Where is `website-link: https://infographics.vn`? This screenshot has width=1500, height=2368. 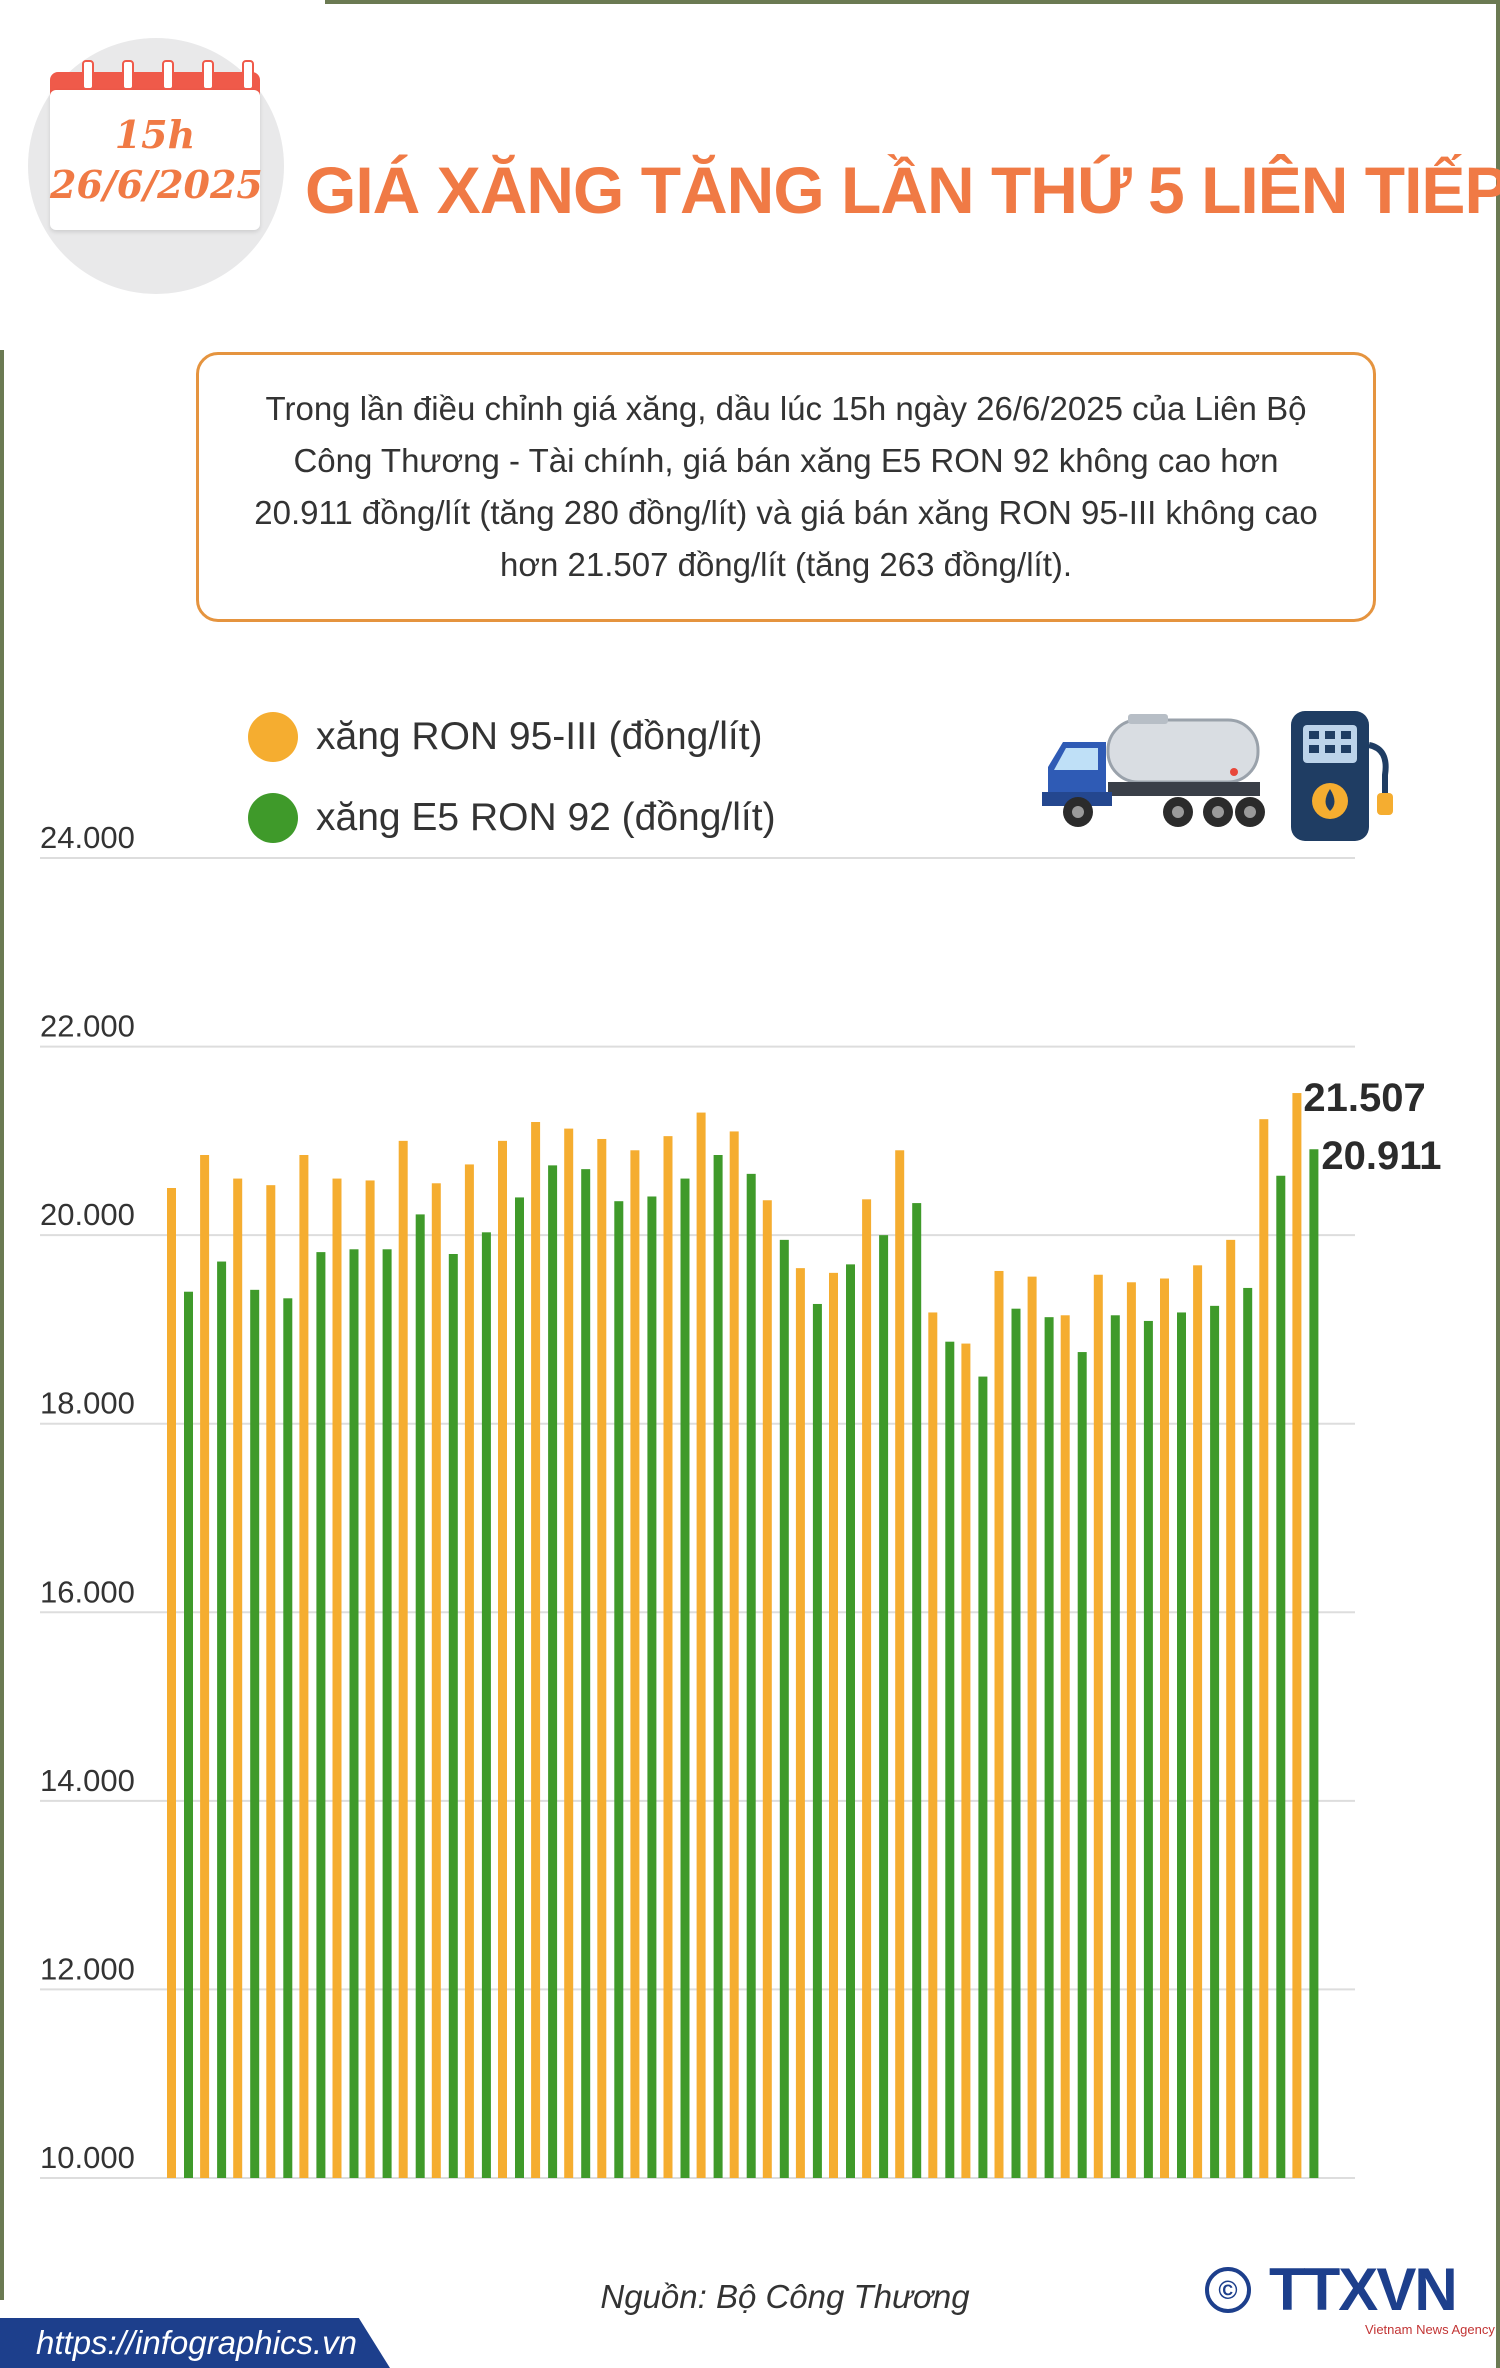 website-link: https://infographics.vn is located at coordinates (197, 2342).